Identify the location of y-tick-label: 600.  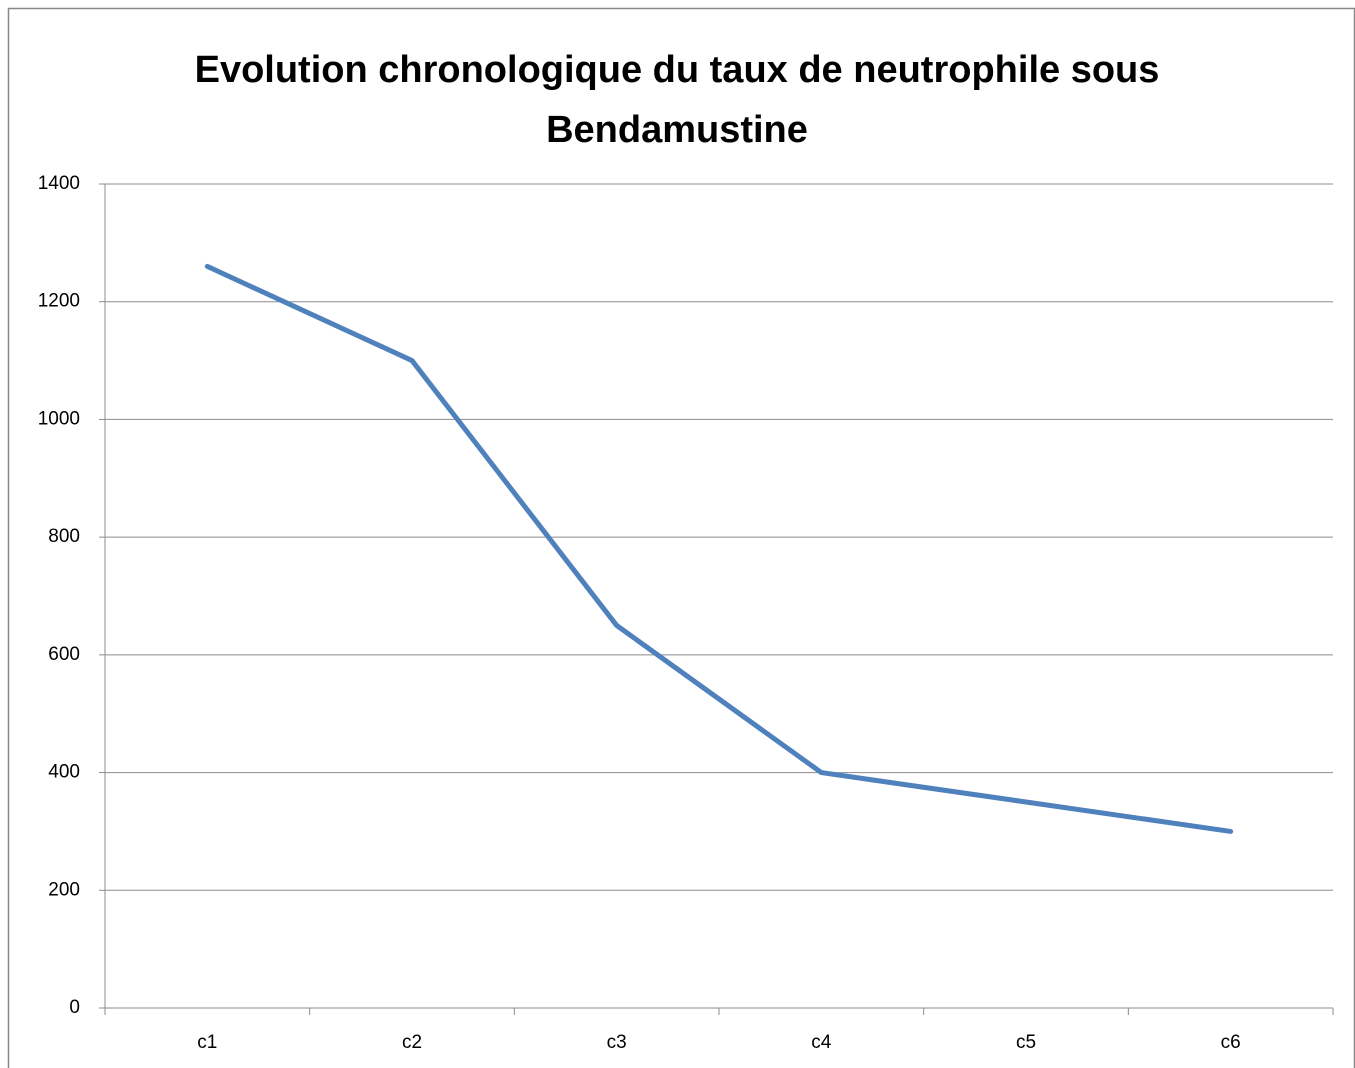
(64, 654).